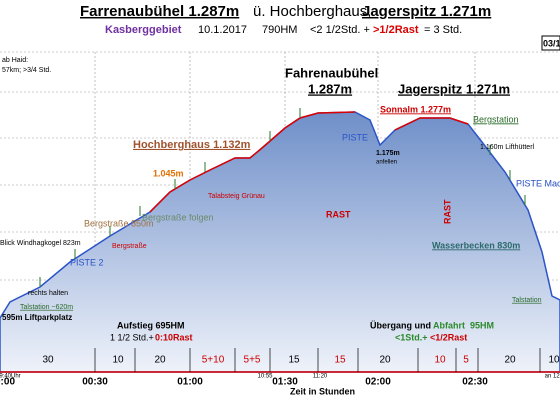 The height and width of the screenshot is (420, 560). I want to click on label: Bergstraße, so click(129, 246).